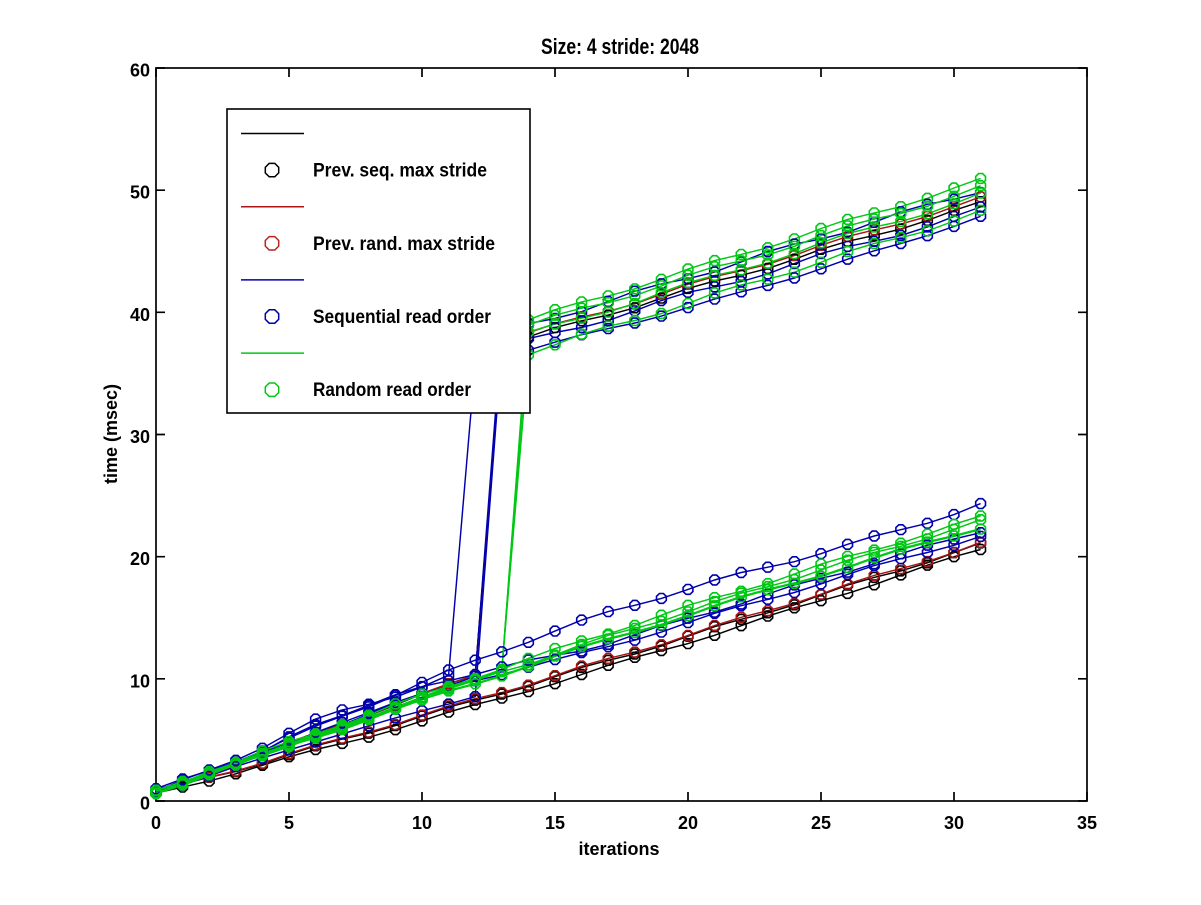 This screenshot has height=905, width=1201. What do you see at coordinates (140, 315) in the screenshot?
I see `svg-text: 40` at bounding box center [140, 315].